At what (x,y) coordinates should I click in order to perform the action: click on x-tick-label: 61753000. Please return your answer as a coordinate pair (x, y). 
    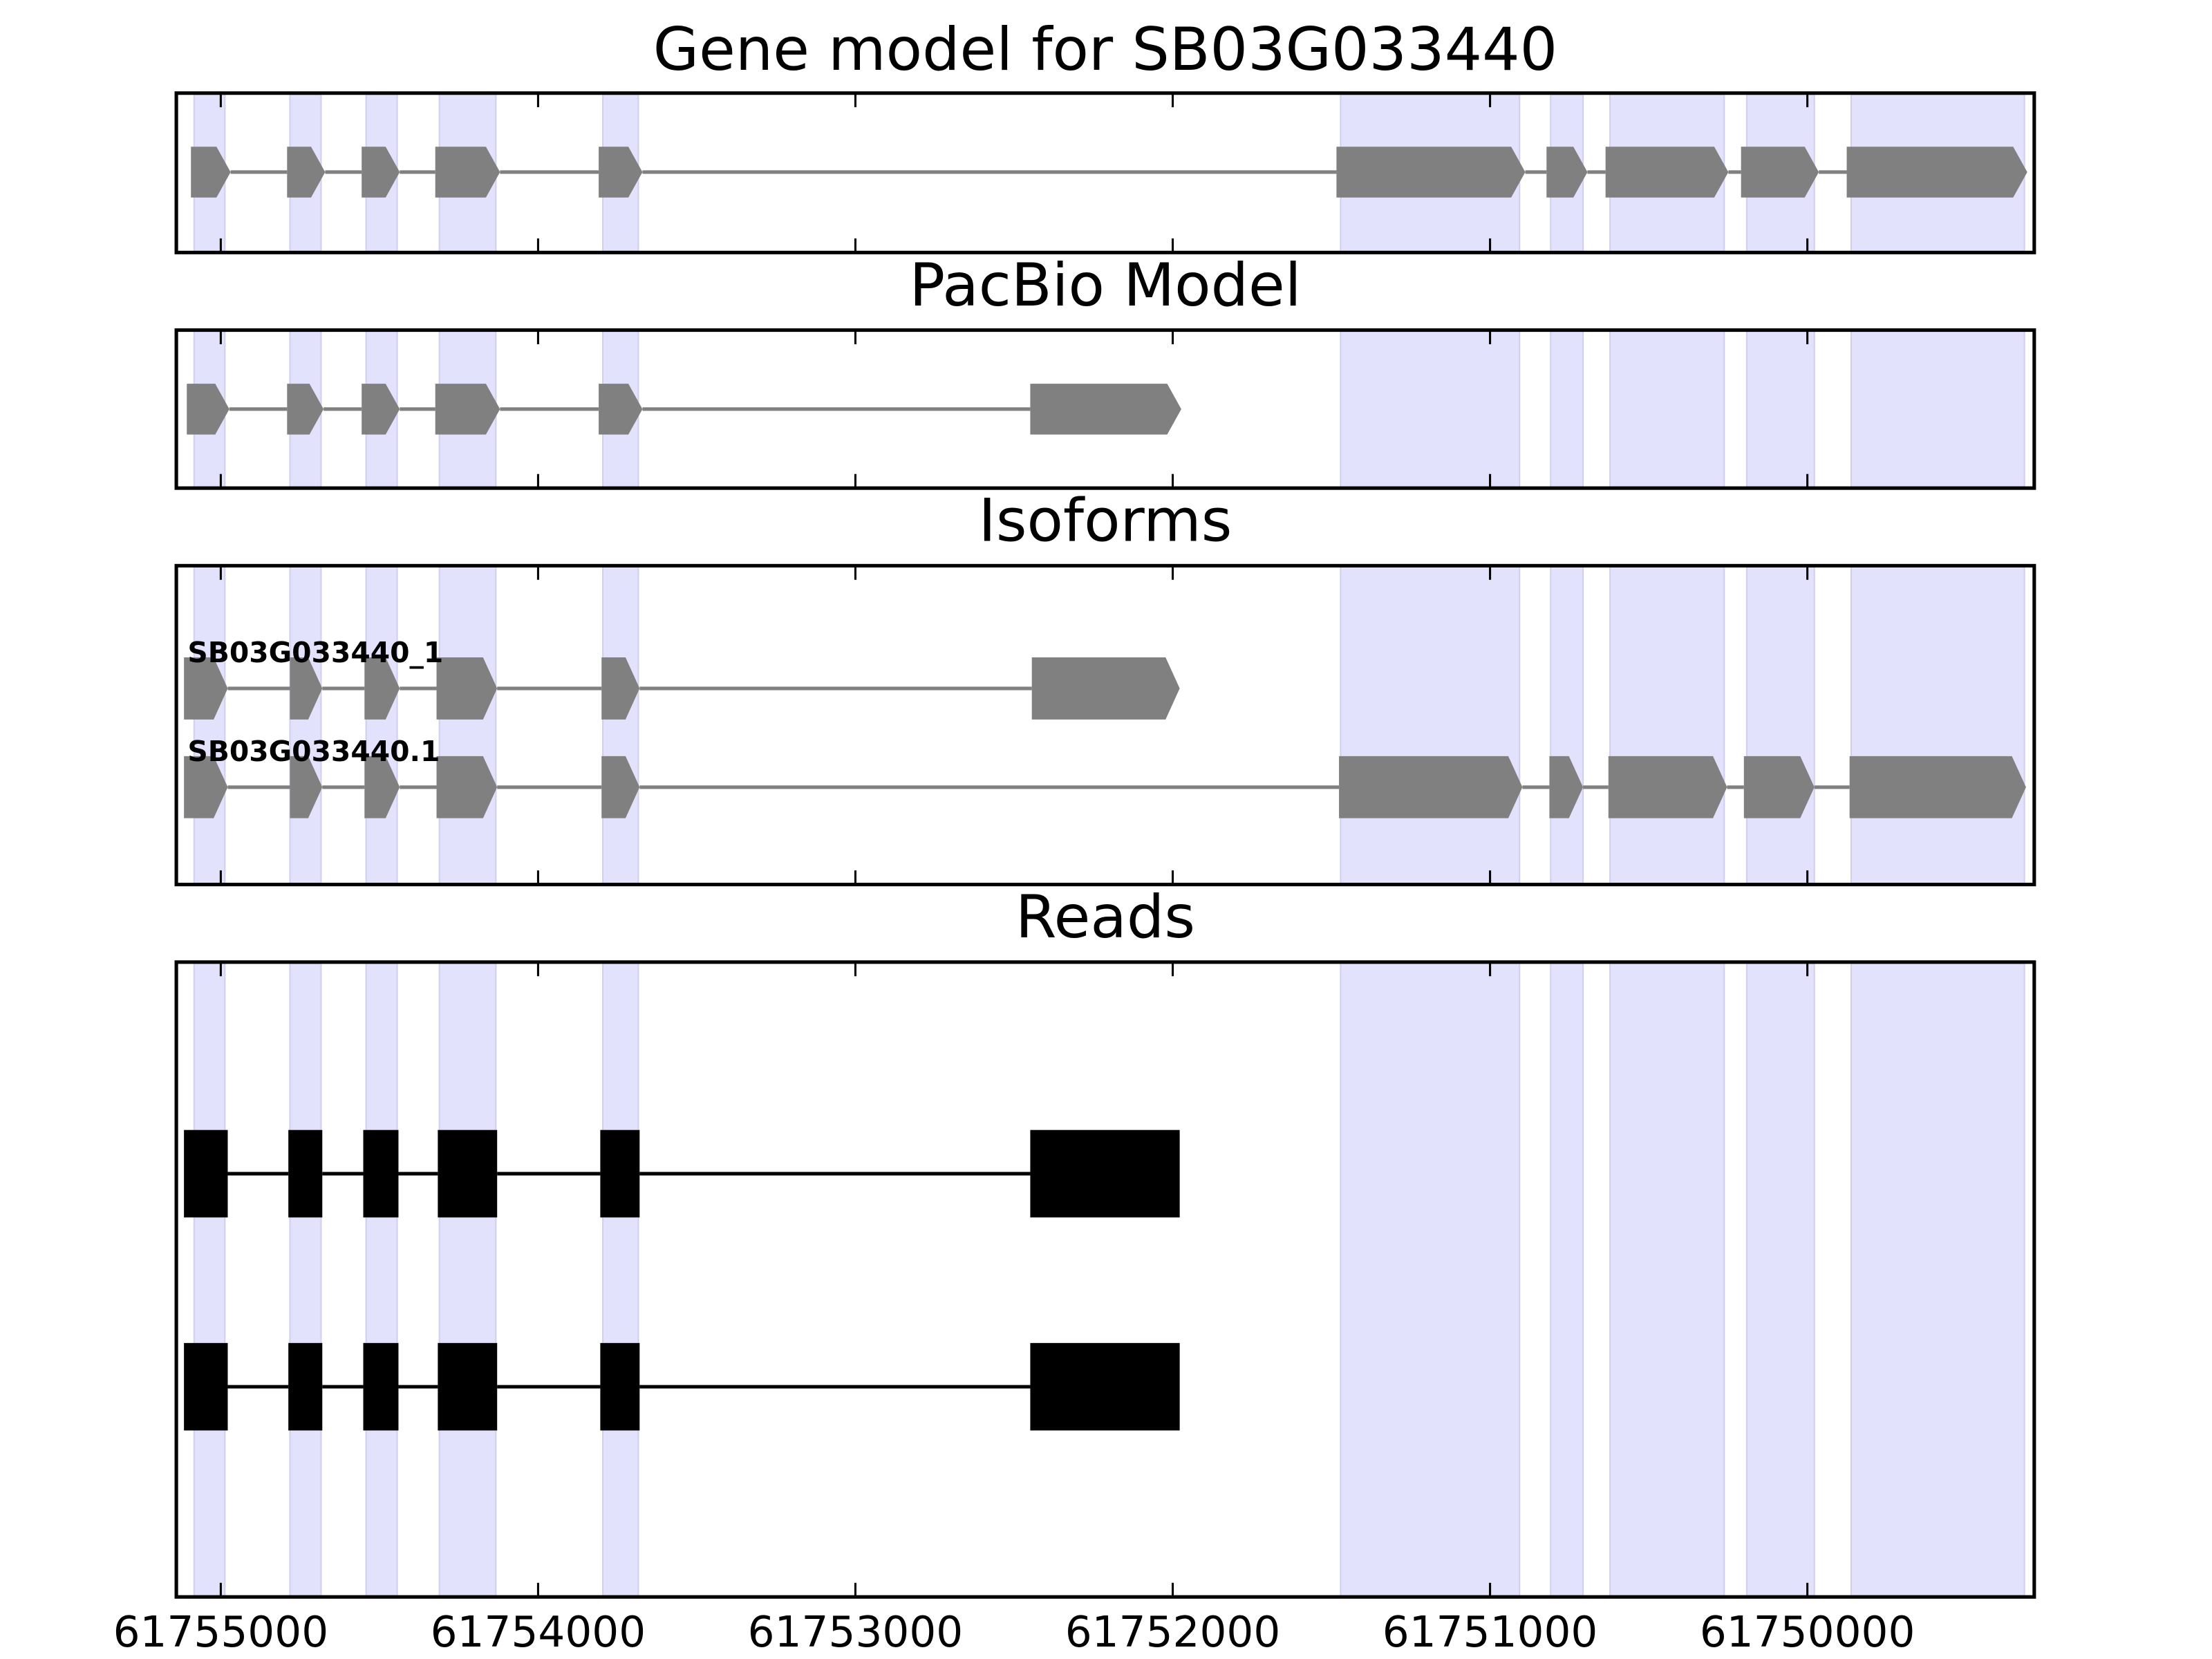
    Looking at the image, I should click on (856, 1633).